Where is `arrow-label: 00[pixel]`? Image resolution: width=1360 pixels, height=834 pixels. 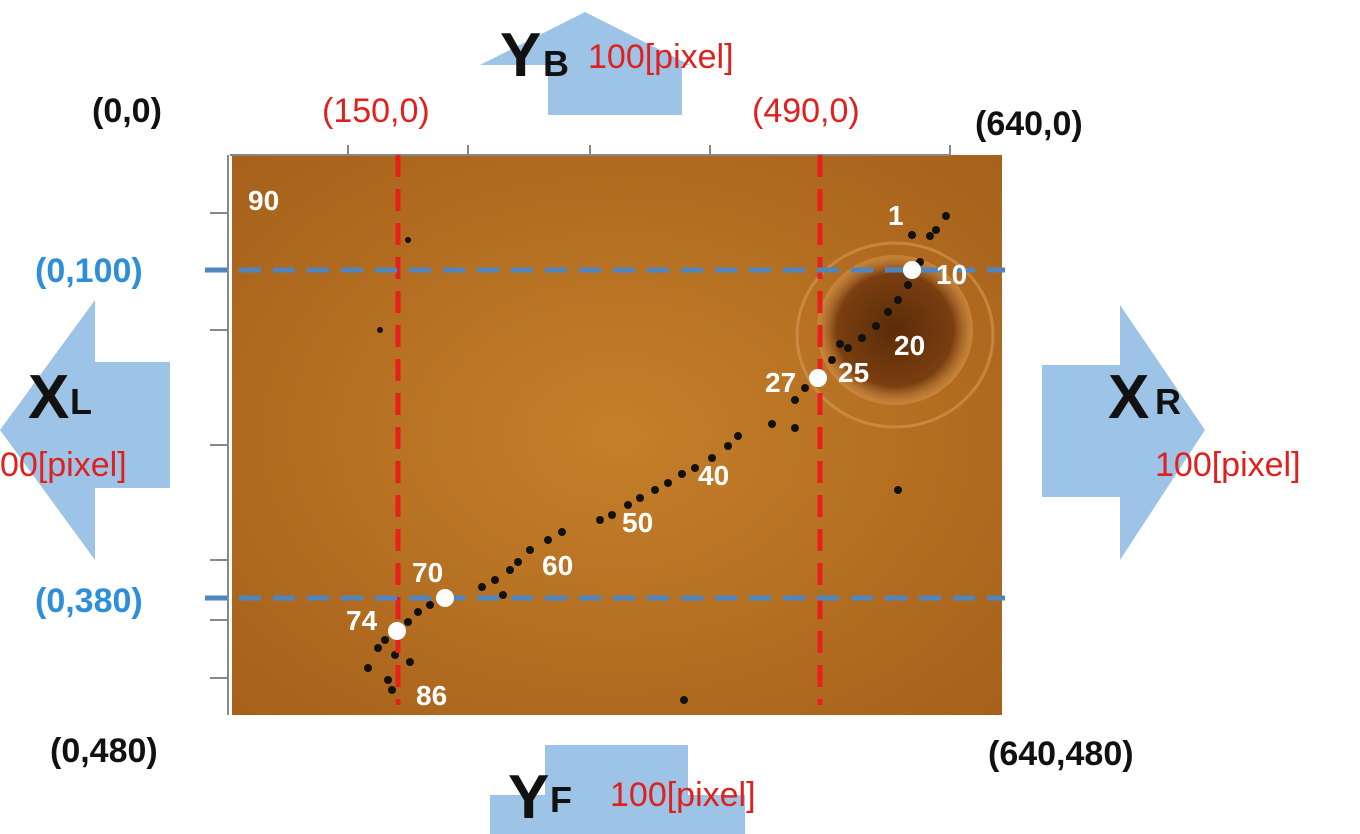
arrow-label: 00[pixel] is located at coordinates (63, 465).